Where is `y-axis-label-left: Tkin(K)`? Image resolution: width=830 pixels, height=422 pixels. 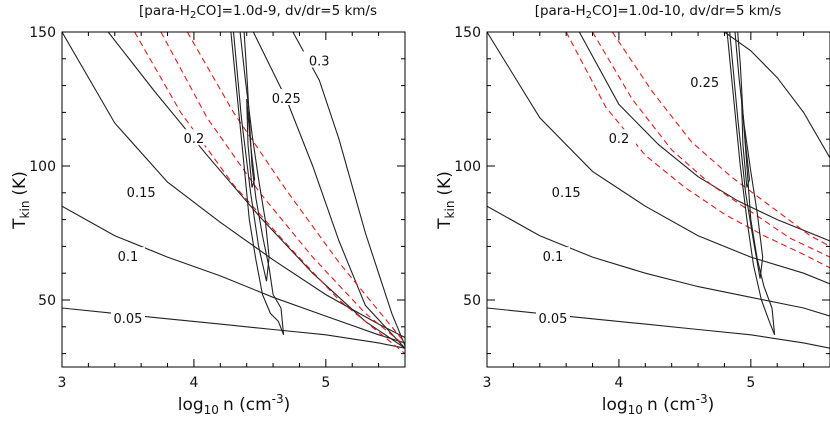
y-axis-label-left: Tkin(K) is located at coordinates (21, 200).